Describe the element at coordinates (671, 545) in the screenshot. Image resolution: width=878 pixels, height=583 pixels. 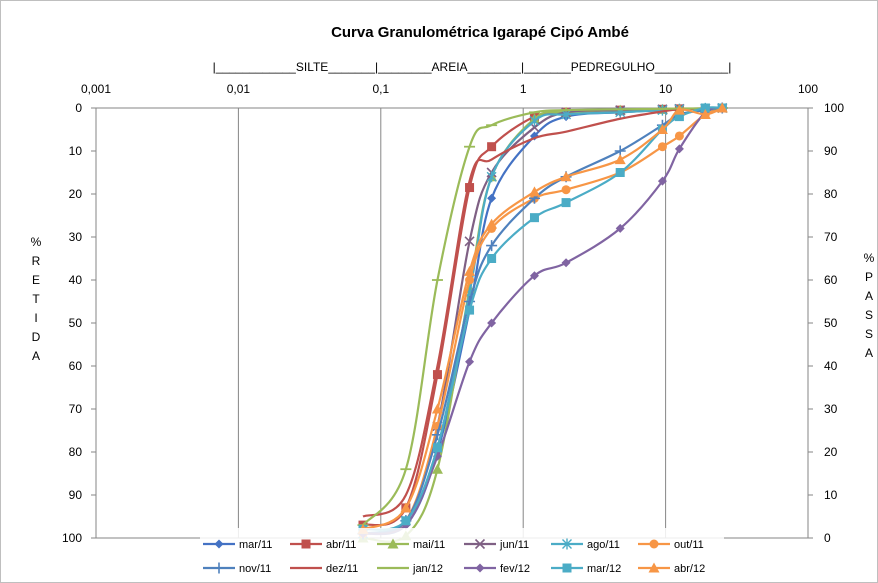
I see `legend-item: out/11` at that location.